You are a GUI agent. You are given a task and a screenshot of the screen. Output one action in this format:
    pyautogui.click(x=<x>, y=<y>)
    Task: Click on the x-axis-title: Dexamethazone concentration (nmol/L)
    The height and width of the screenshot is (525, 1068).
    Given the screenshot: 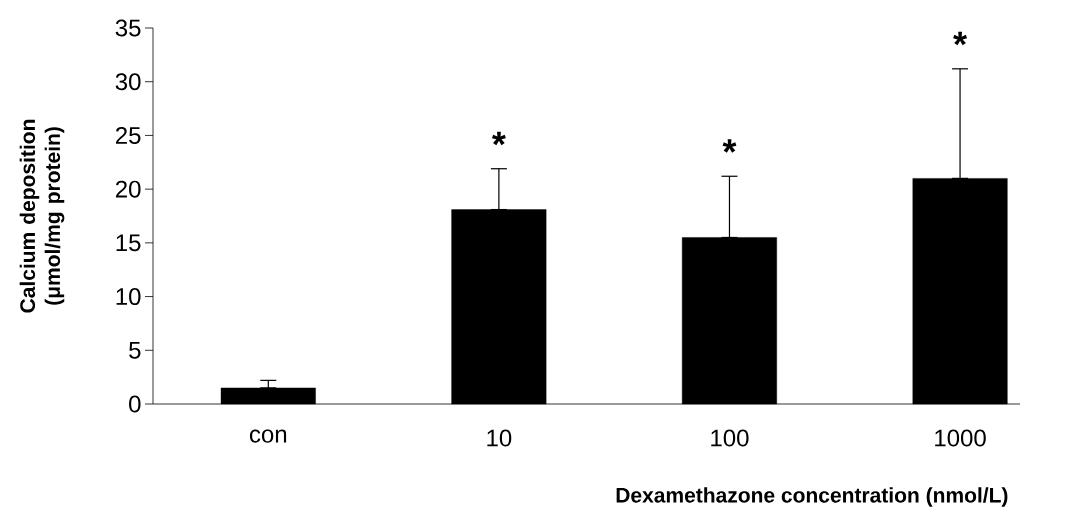 What is the action you would take?
    pyautogui.click(x=812, y=497)
    